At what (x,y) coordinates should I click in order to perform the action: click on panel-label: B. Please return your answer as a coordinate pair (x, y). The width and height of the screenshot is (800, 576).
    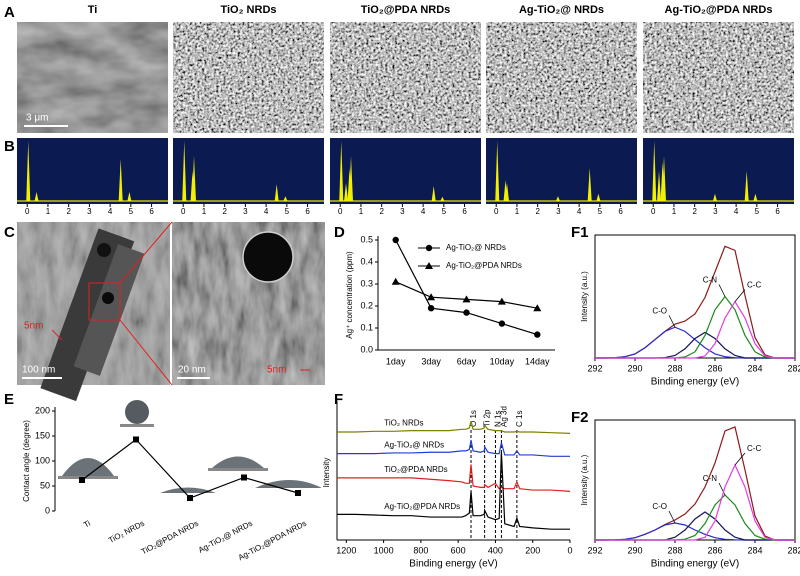
    Looking at the image, I should click on (9, 146).